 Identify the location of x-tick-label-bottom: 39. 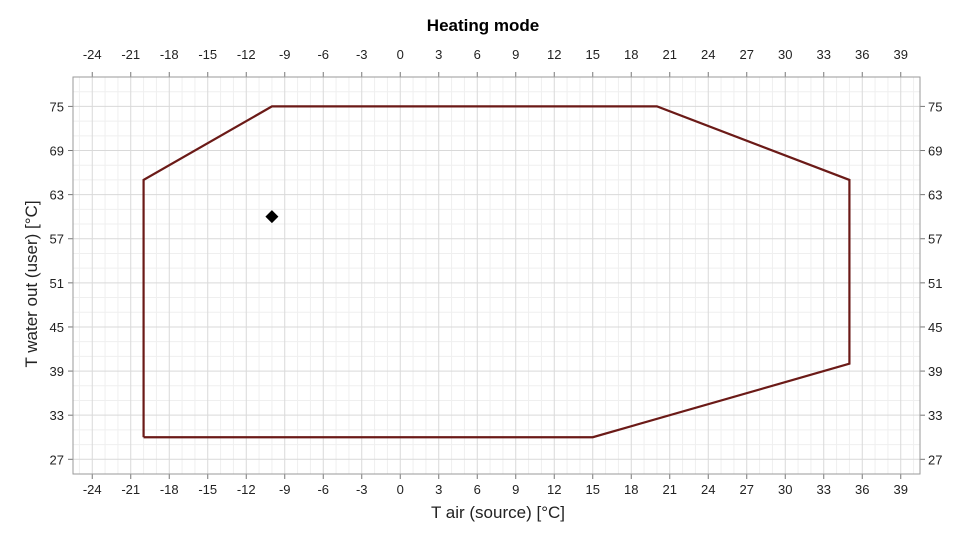
(901, 489).